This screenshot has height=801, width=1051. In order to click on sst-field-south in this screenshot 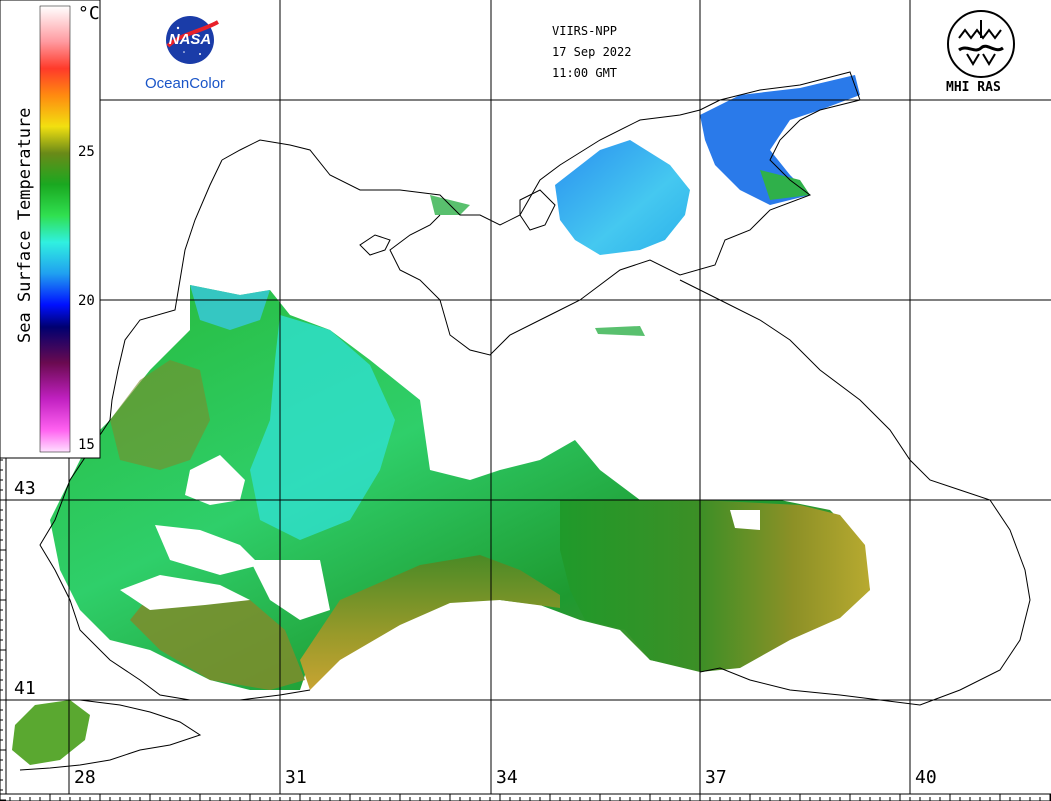, I will do `click(345, 622)`.